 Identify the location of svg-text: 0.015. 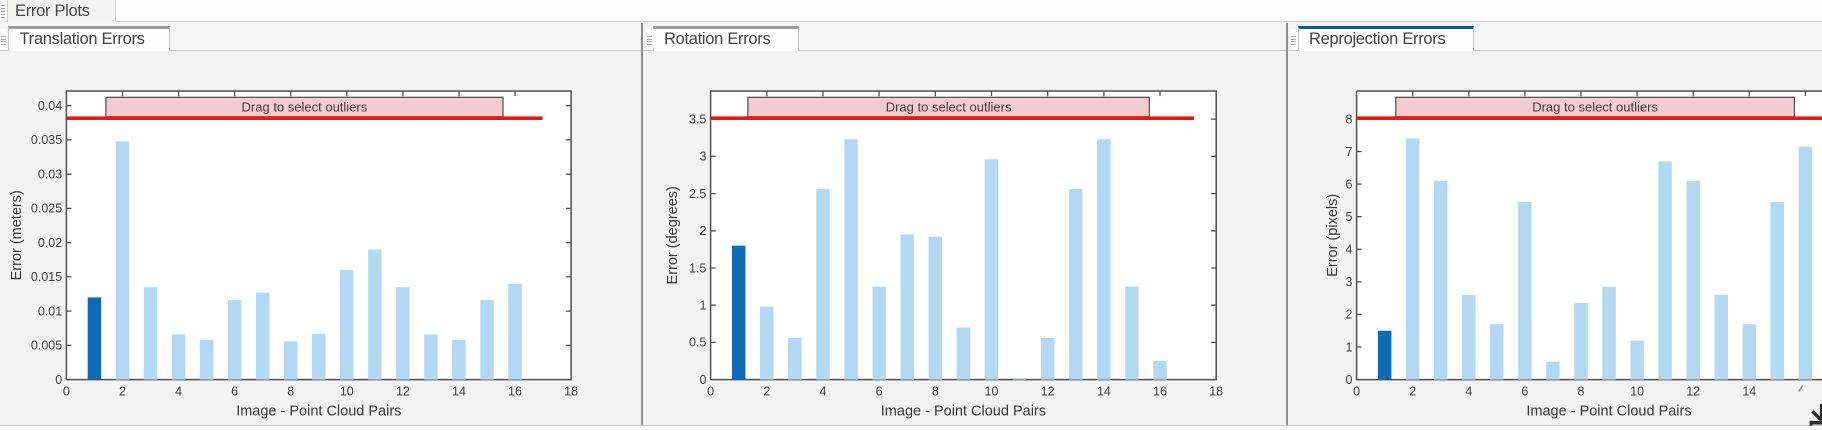
(46, 277).